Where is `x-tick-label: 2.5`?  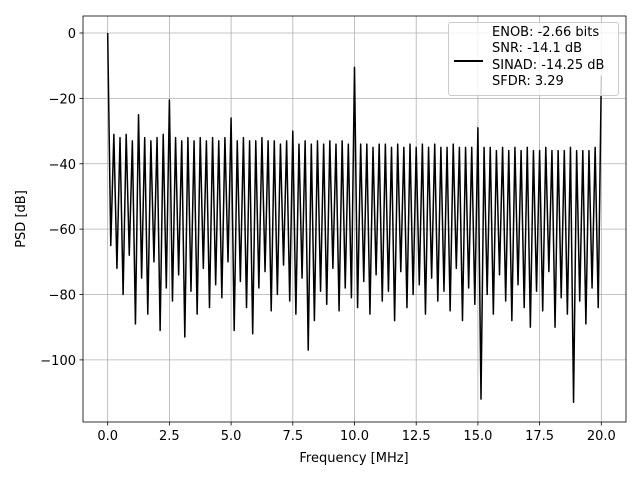
x-tick-label: 2.5 is located at coordinates (169, 436).